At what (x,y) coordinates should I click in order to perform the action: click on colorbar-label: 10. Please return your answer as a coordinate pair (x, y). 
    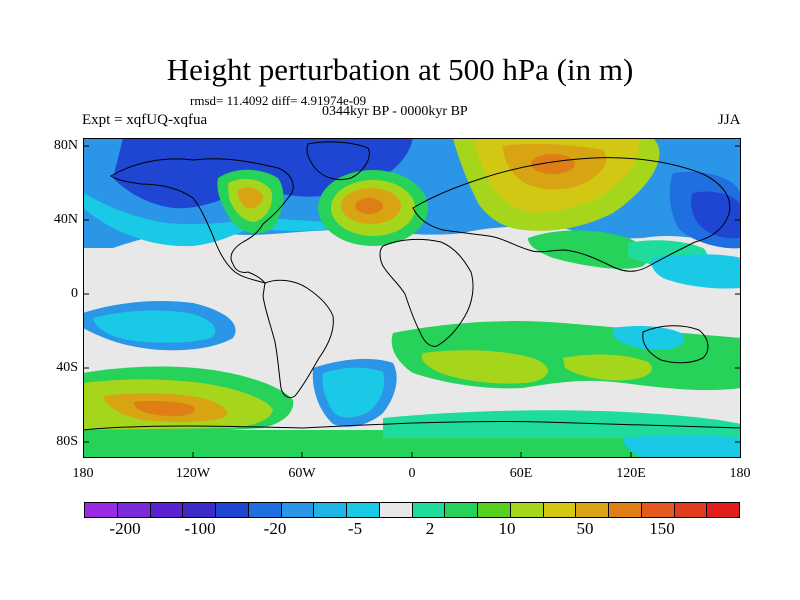
    Looking at the image, I should click on (507, 528).